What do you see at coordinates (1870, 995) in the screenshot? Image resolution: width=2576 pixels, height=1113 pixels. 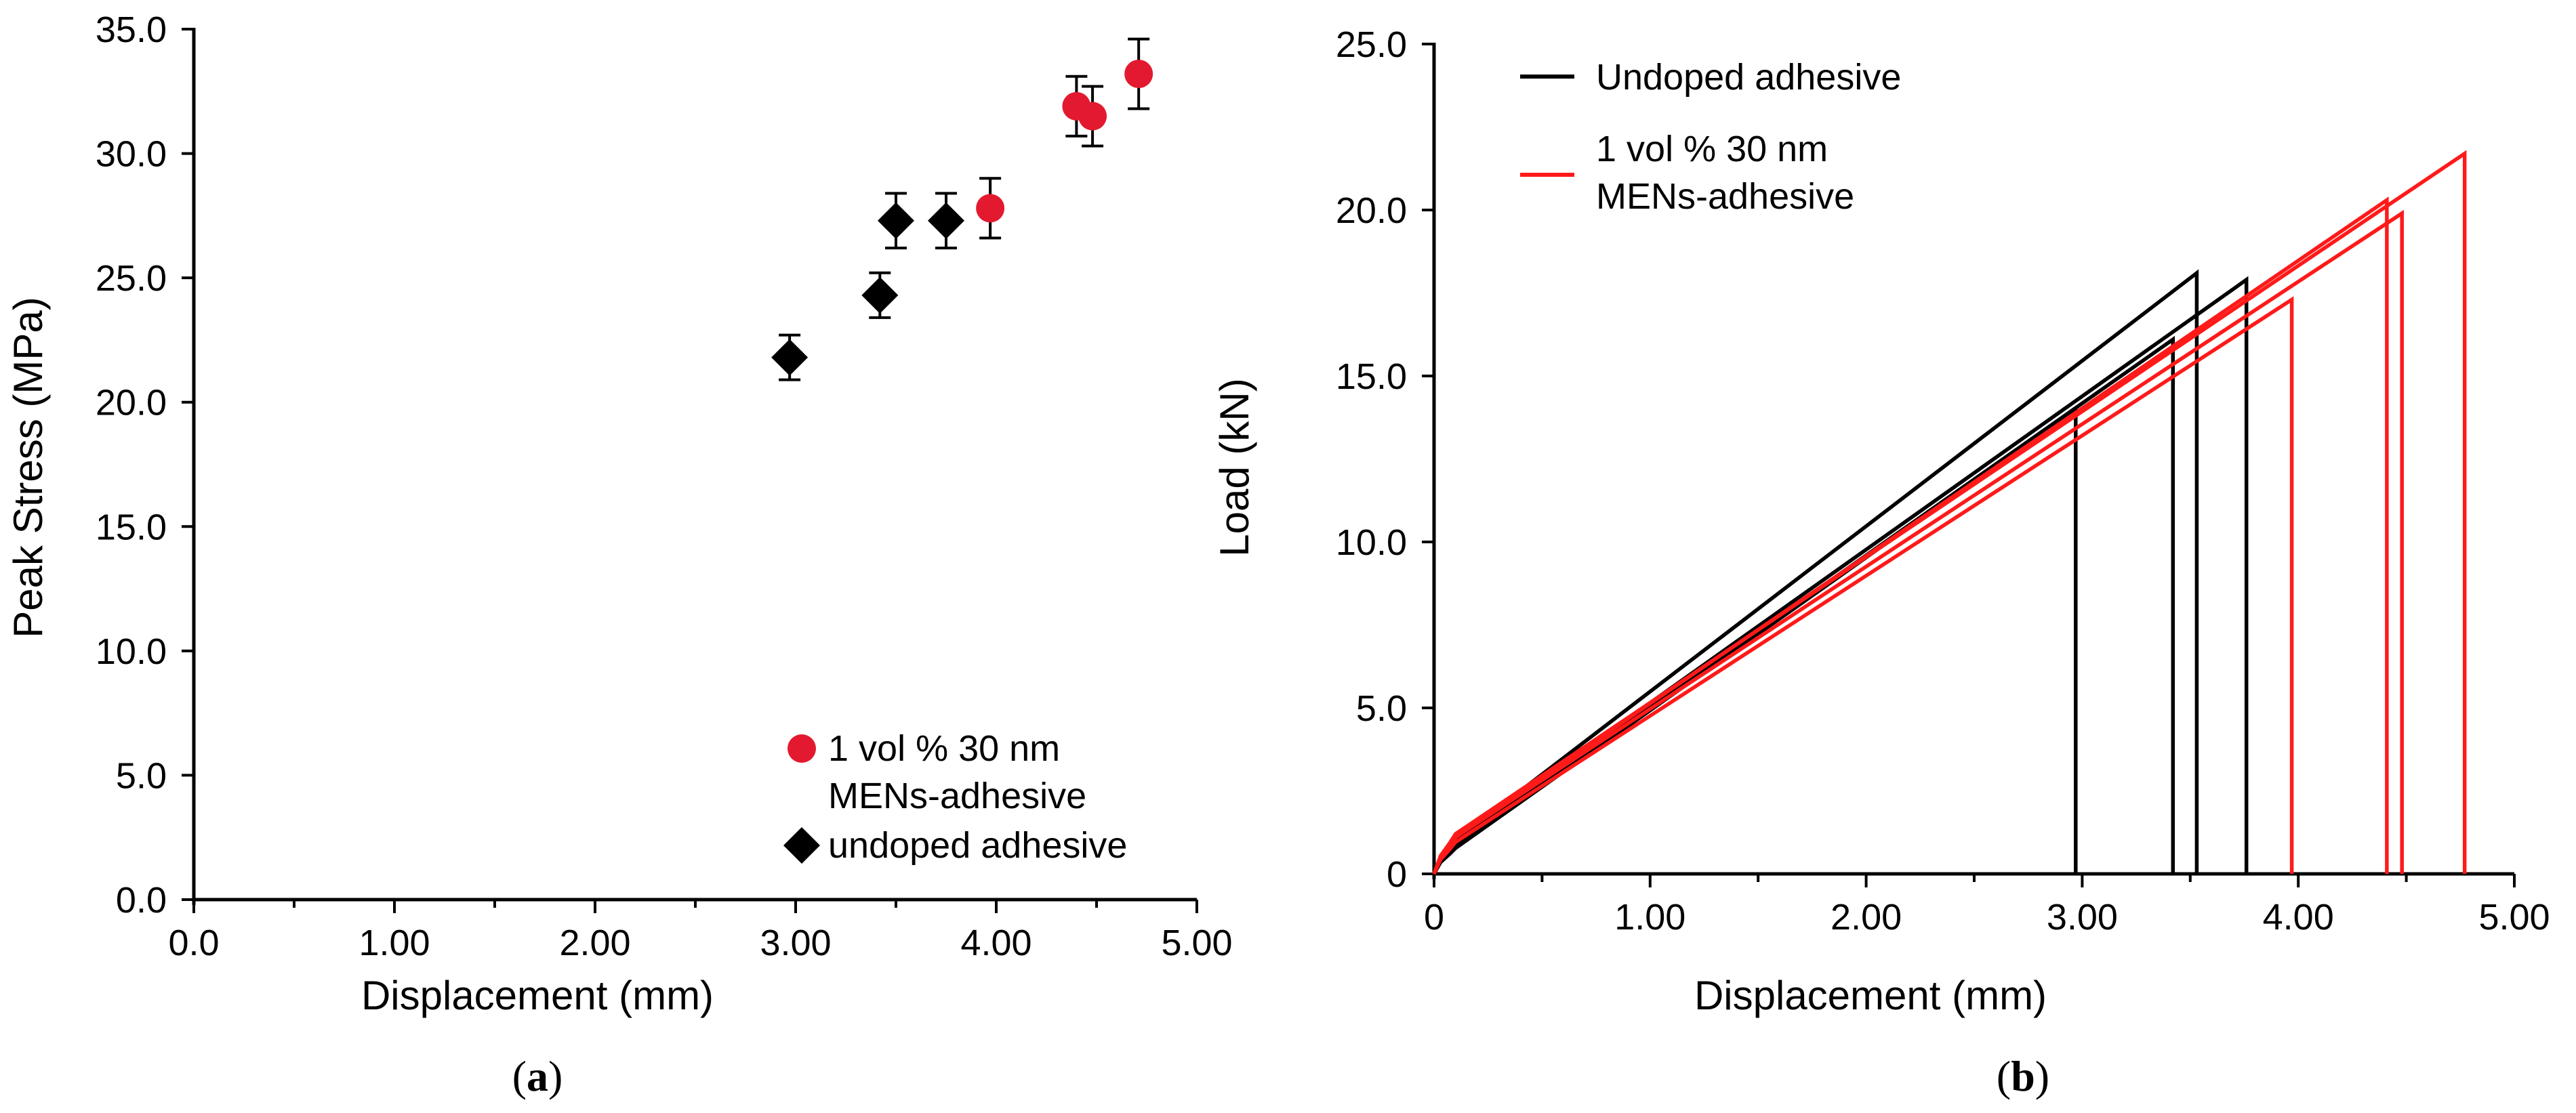 I see `panel-b-x-axis-label: Displacement (mm)` at bounding box center [1870, 995].